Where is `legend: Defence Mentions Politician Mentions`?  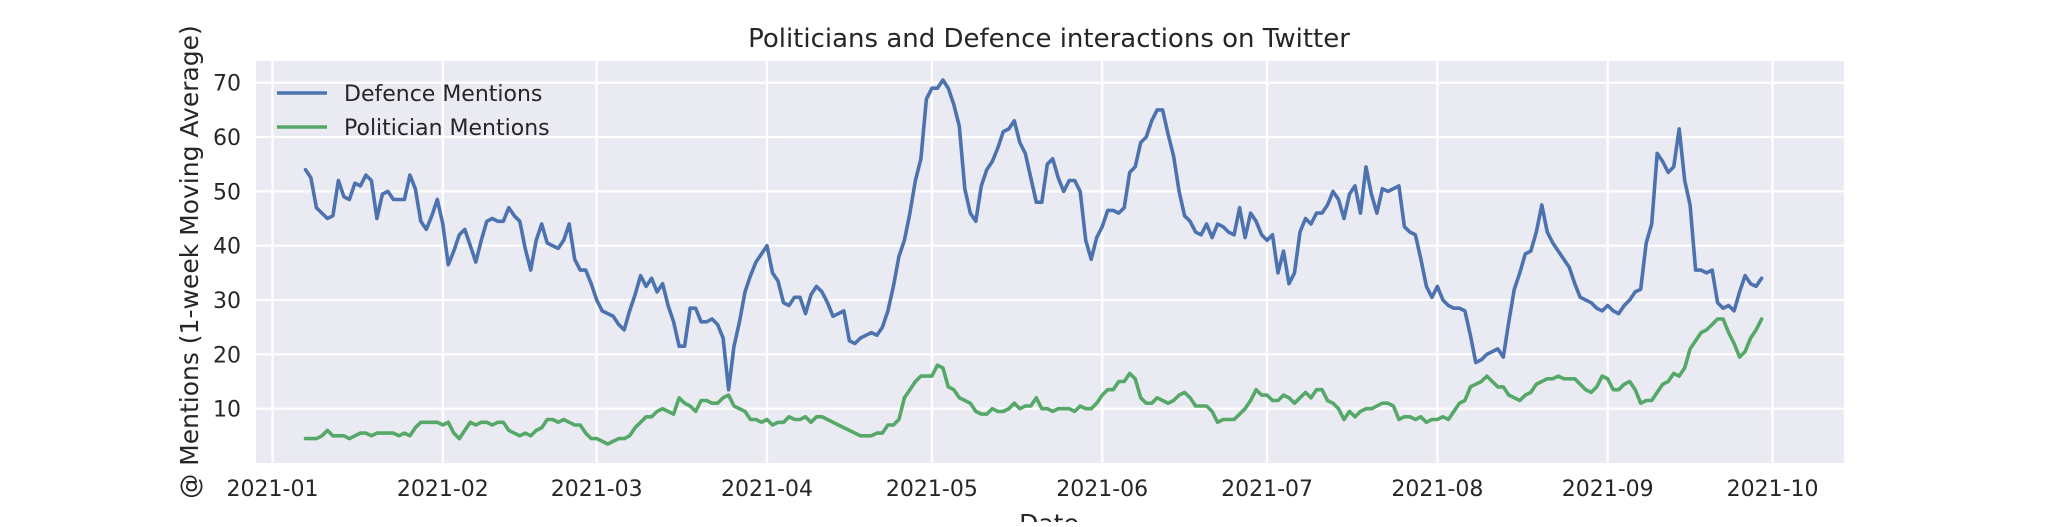
legend: Defence Mentions Politician Mentions is located at coordinates (413, 111).